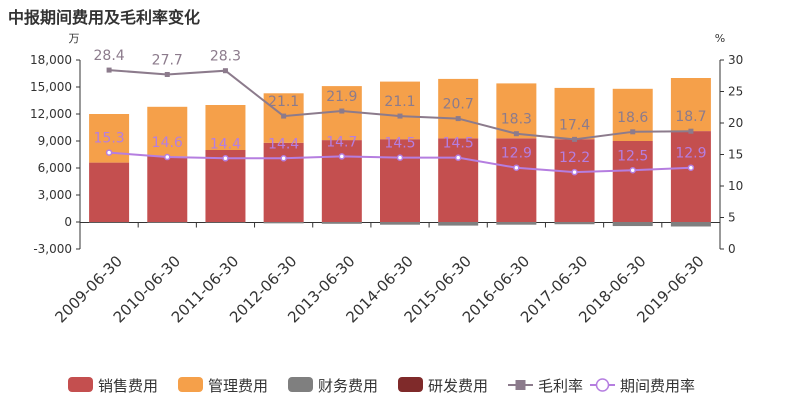 This screenshot has height=400, width=800. Describe the element at coordinates (735, 60) in the screenshot. I see `right-tick-label: 30` at that location.